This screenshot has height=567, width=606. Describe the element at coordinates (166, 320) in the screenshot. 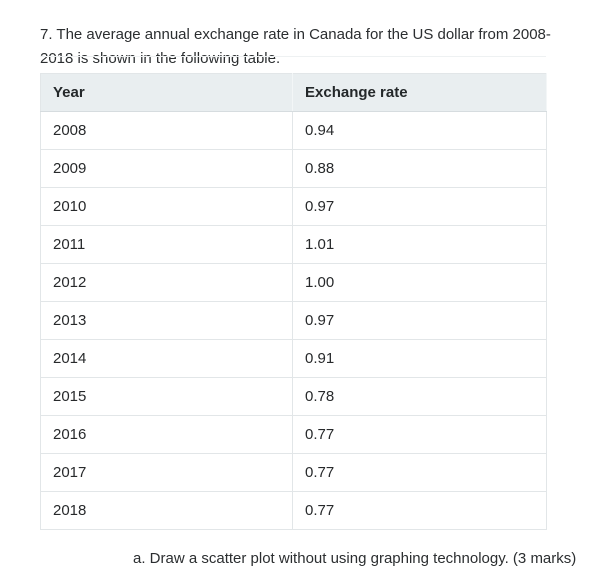

I see `year-cell: 2013` at that location.